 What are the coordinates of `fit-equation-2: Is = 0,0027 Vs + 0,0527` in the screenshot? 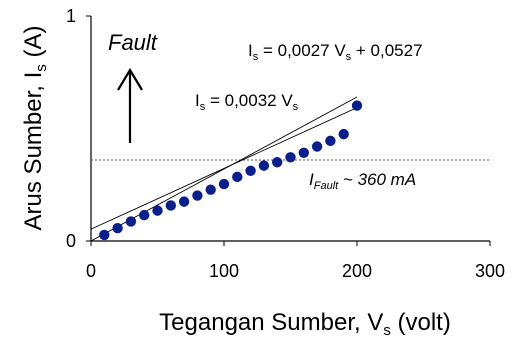 It's located at (335, 52).